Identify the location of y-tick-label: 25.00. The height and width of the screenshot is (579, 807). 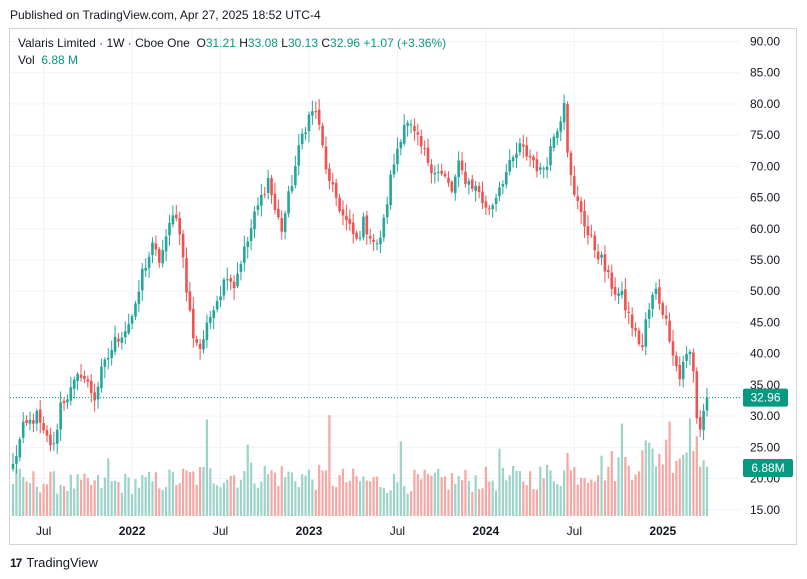
(765, 447).